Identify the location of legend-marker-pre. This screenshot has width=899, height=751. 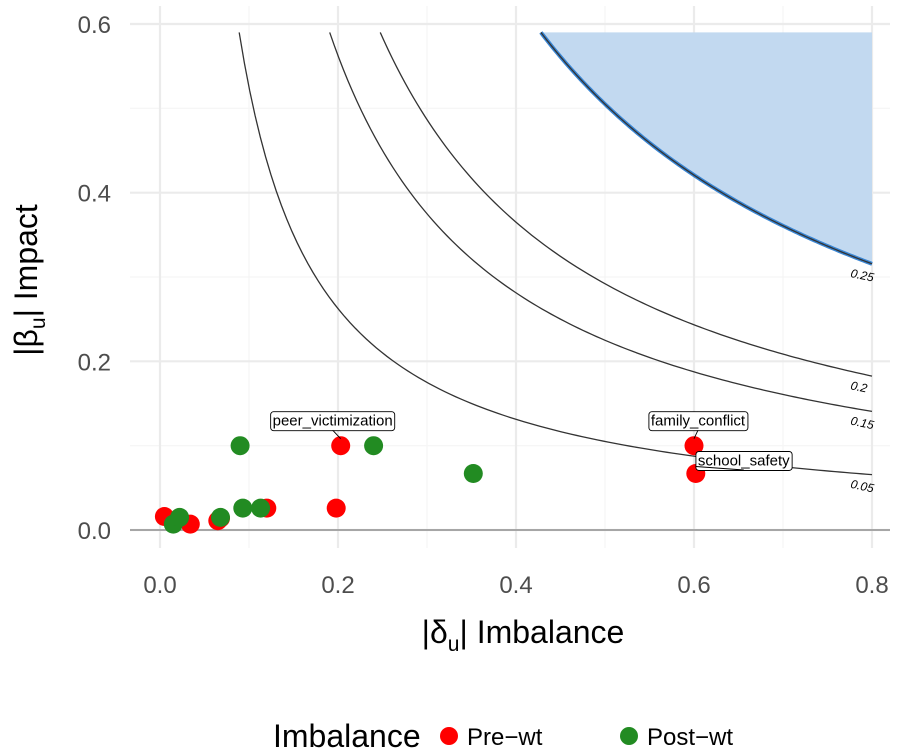
(449, 736).